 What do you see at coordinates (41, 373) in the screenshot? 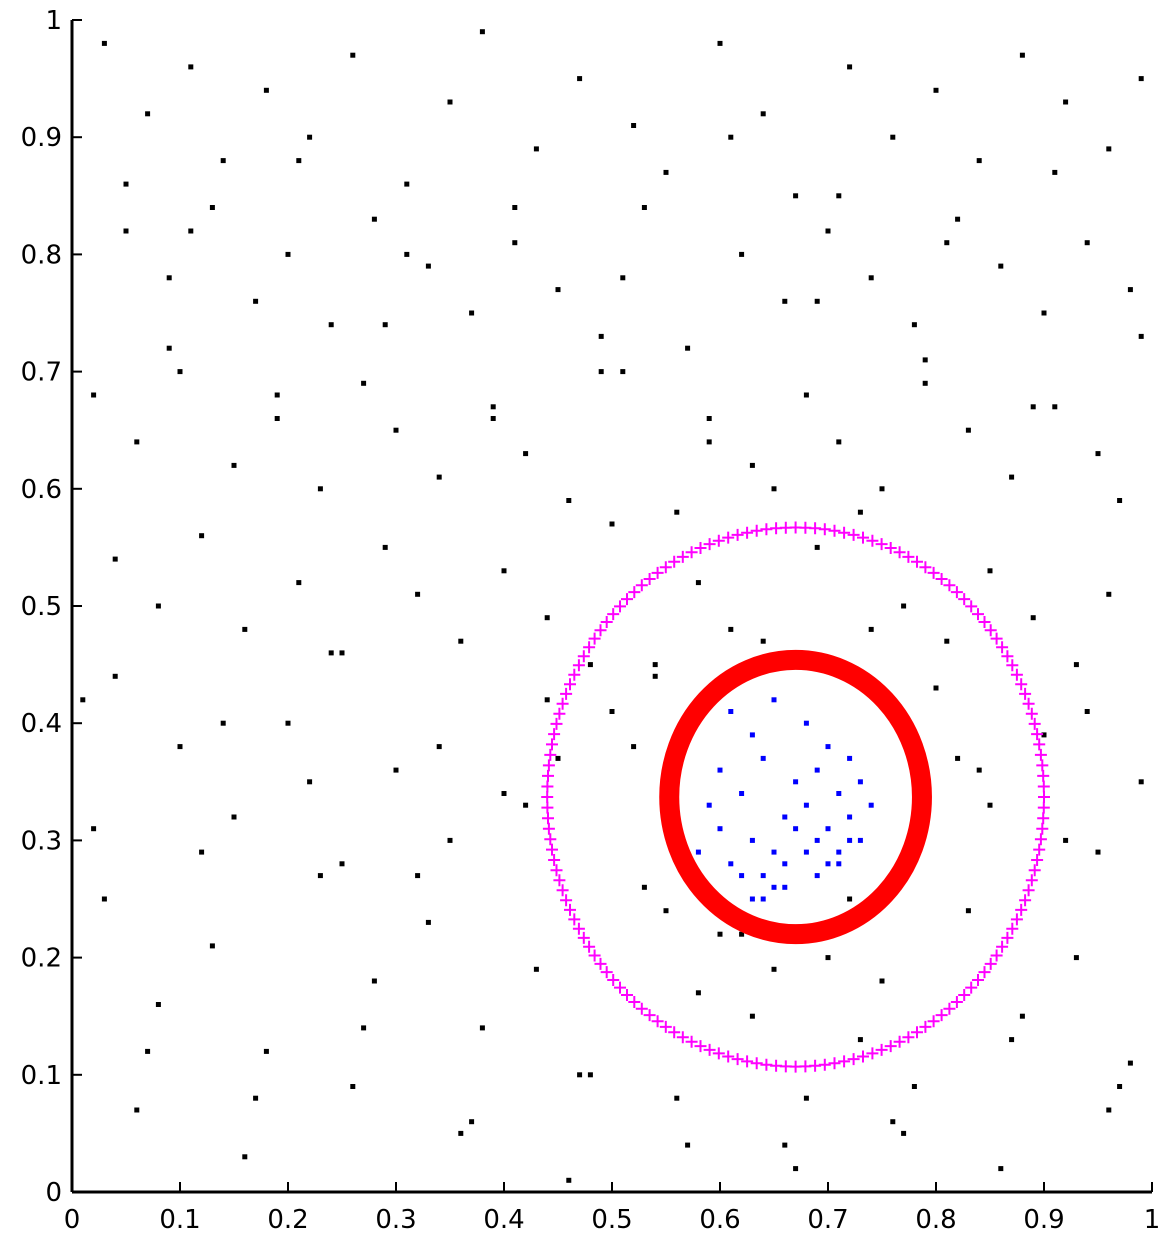
I see `y-tick-label: 0.7` at bounding box center [41, 373].